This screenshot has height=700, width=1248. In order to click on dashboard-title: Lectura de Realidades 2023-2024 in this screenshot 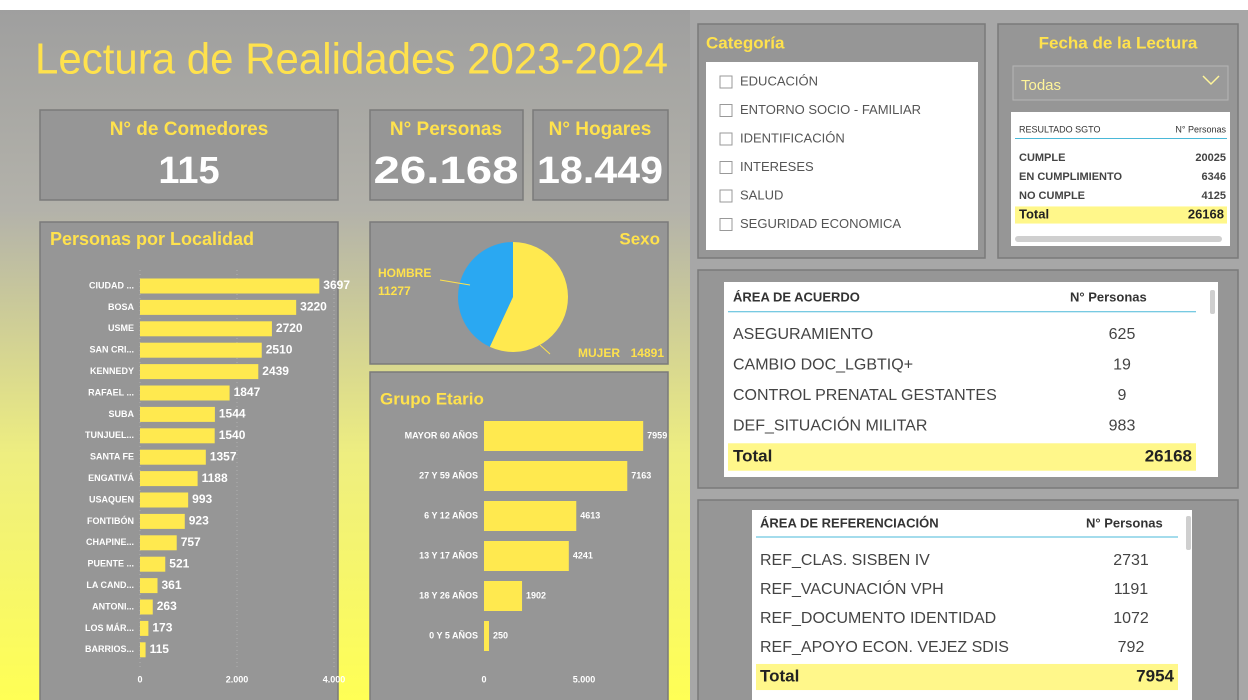, I will do `click(351, 59)`.